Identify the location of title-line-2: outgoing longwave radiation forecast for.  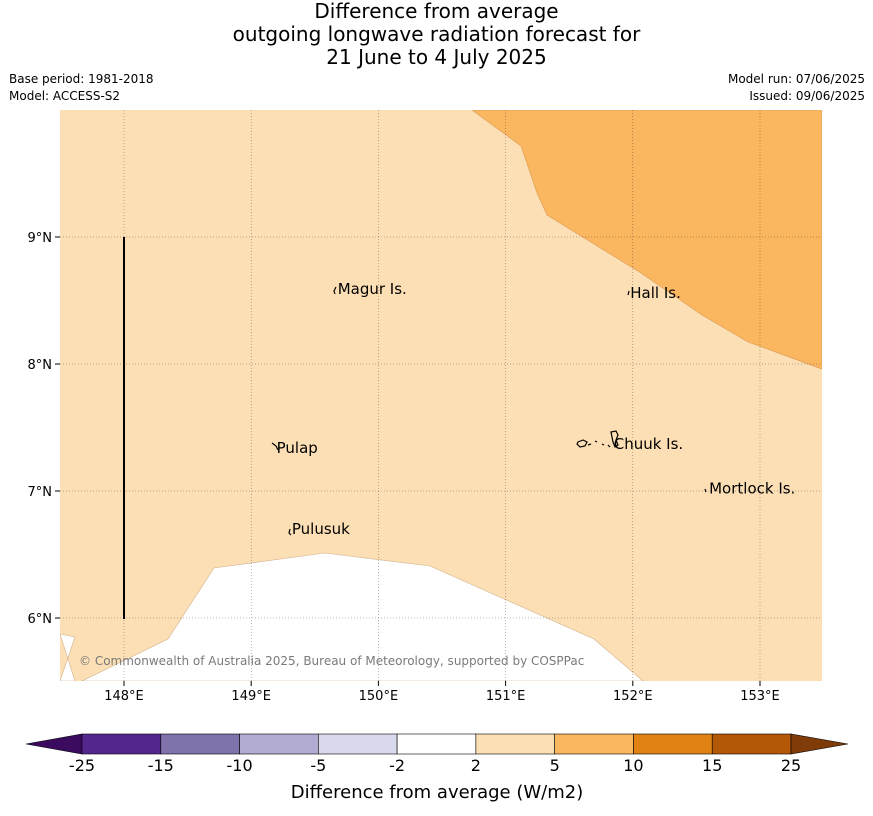
(436, 34).